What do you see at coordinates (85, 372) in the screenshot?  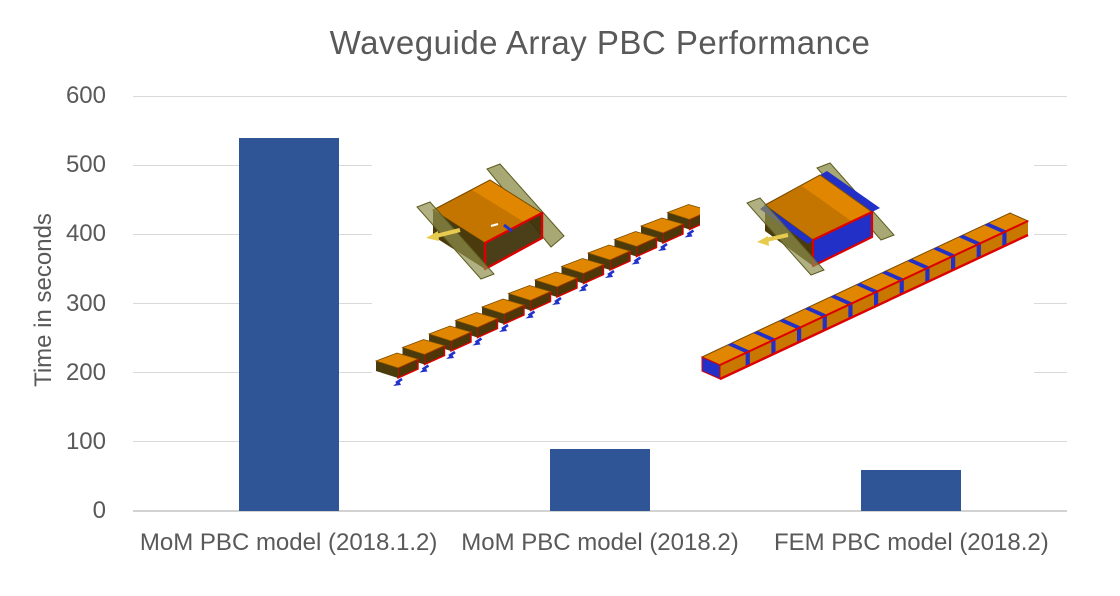 I see `y-tick-label: 200` at bounding box center [85, 372].